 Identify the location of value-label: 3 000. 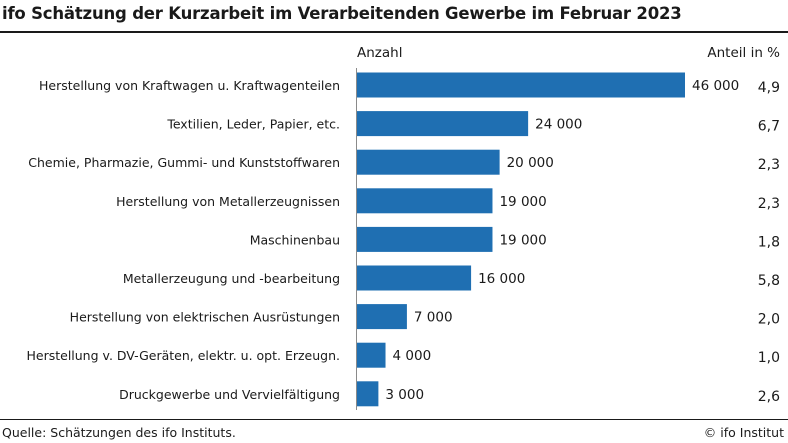
(404, 395).